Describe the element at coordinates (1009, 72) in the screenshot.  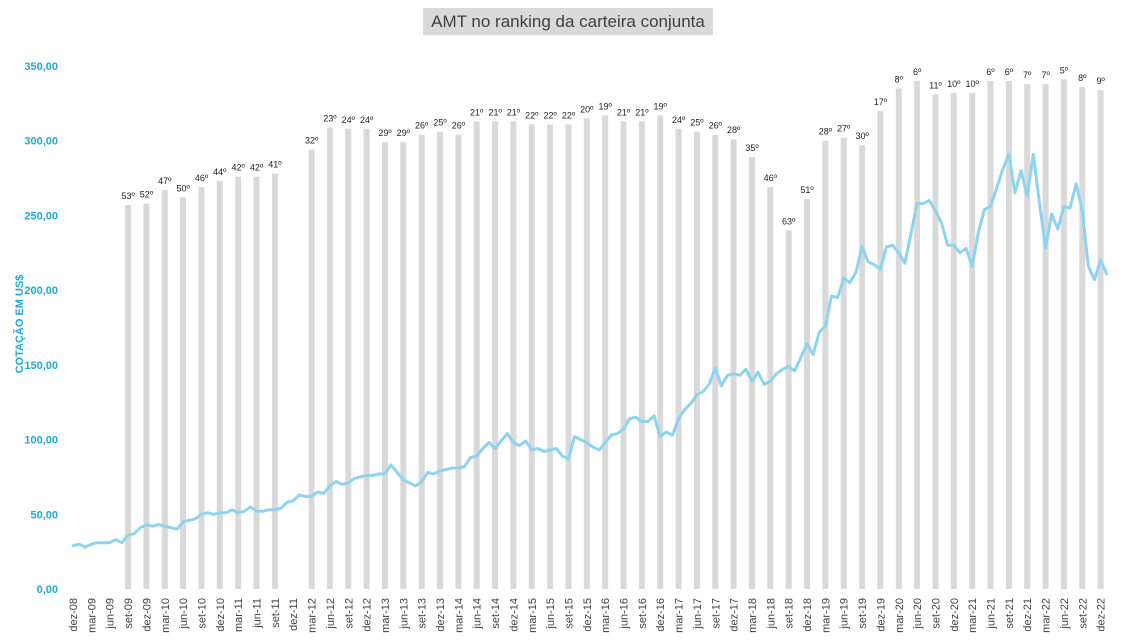
I see `rank-label-set-21: 6º` at that location.